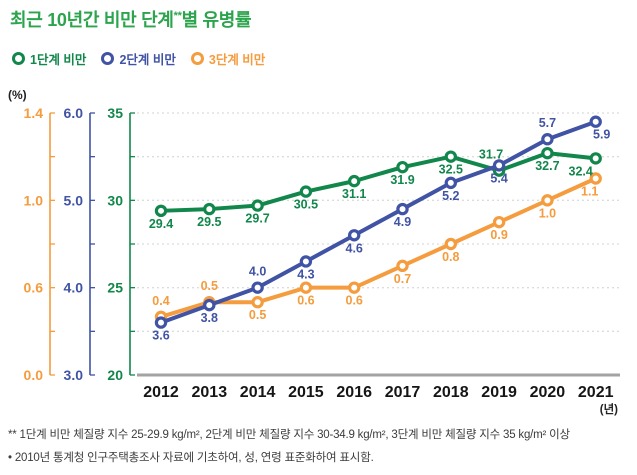 Image resolution: width=637 pixels, height=475 pixels. I want to click on data-point-label: 31.9, so click(402, 180).